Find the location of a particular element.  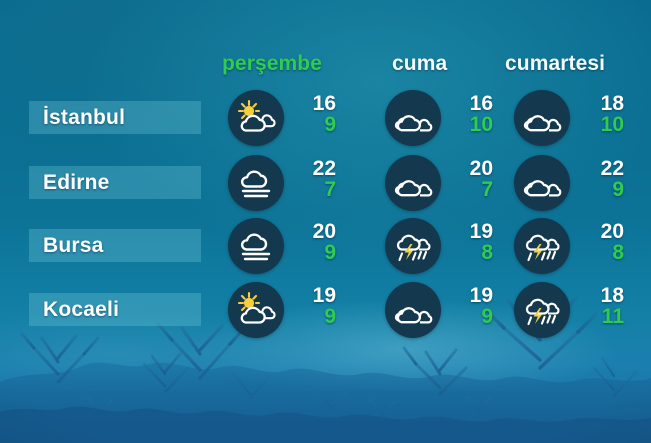

forecast-cell: 20 8 is located at coordinates (579, 246).